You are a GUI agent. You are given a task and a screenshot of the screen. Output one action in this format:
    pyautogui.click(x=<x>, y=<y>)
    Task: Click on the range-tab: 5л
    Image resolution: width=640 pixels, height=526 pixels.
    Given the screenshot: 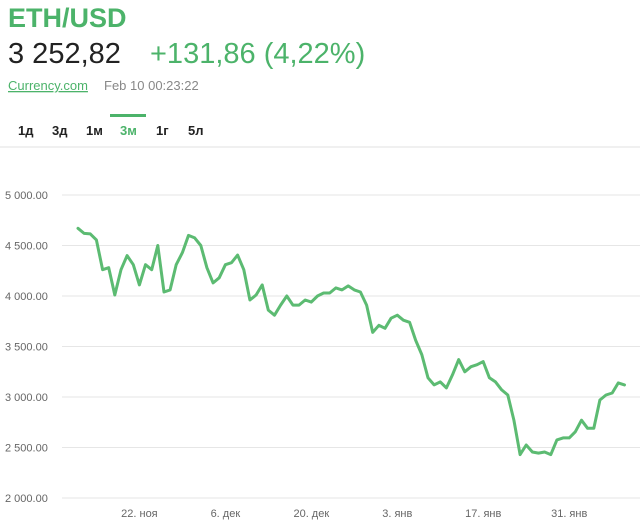 What is the action you would take?
    pyautogui.click(x=196, y=130)
    